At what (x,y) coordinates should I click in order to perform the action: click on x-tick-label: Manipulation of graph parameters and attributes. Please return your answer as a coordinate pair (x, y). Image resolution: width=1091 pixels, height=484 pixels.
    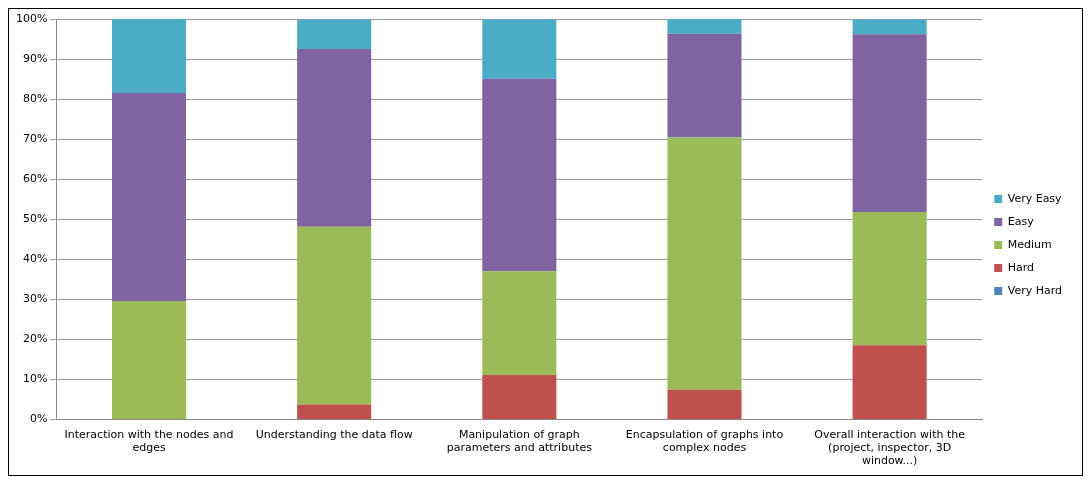
    Looking at the image, I should click on (519, 441).